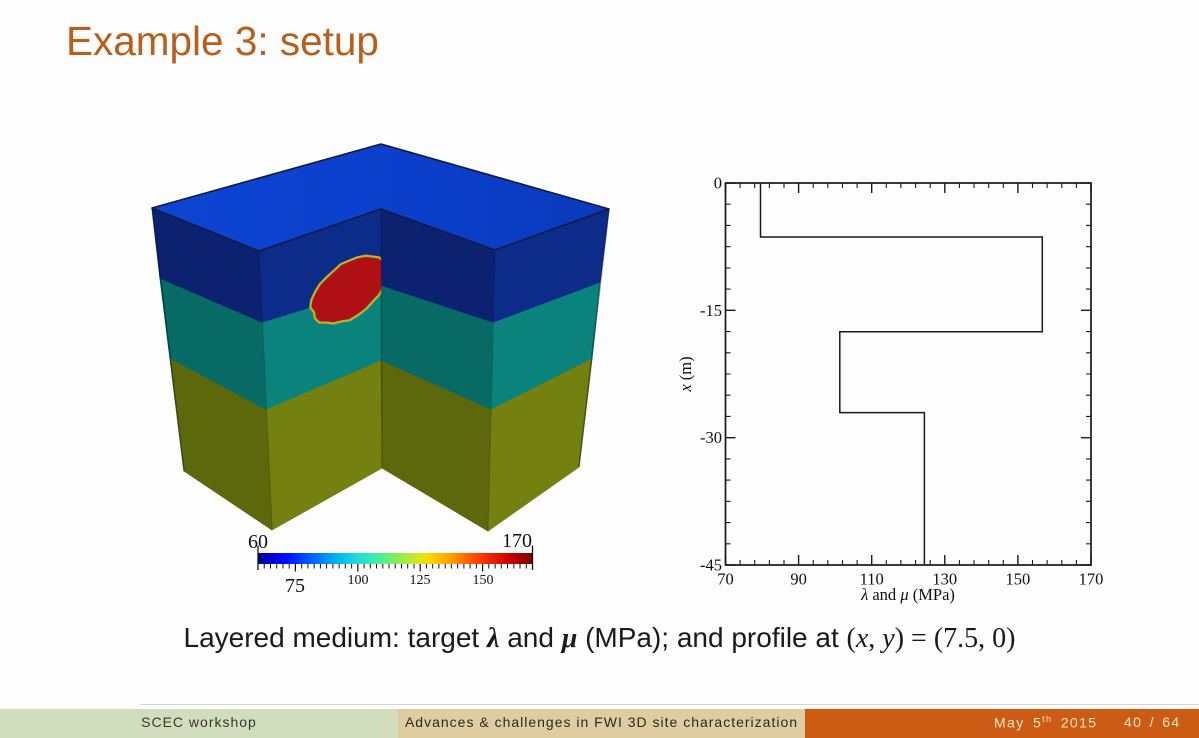 The image size is (1199, 738). What do you see at coordinates (711, 437) in the screenshot?
I see `svg-text: -30` at bounding box center [711, 437].